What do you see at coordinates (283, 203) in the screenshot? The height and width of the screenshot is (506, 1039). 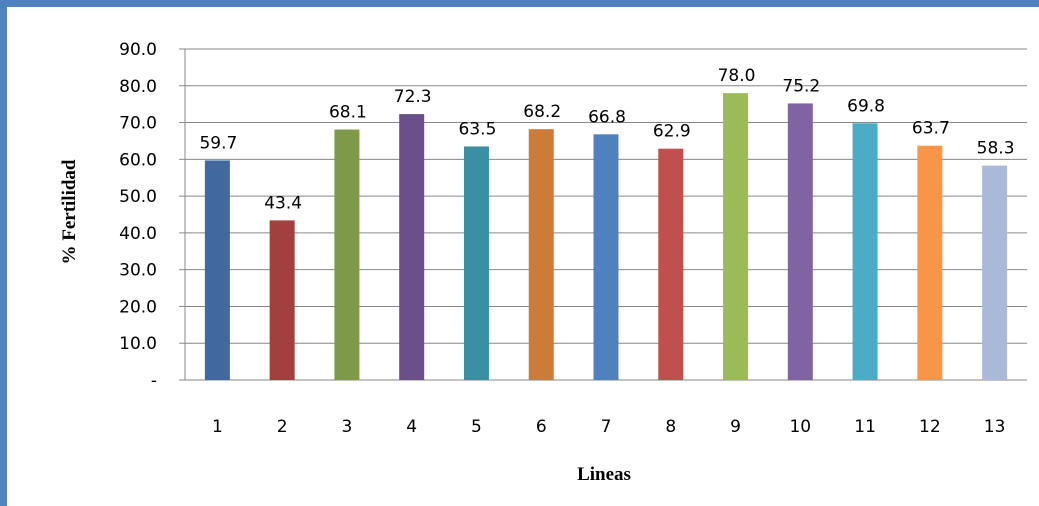 I see `data-label: 43.4` at bounding box center [283, 203].